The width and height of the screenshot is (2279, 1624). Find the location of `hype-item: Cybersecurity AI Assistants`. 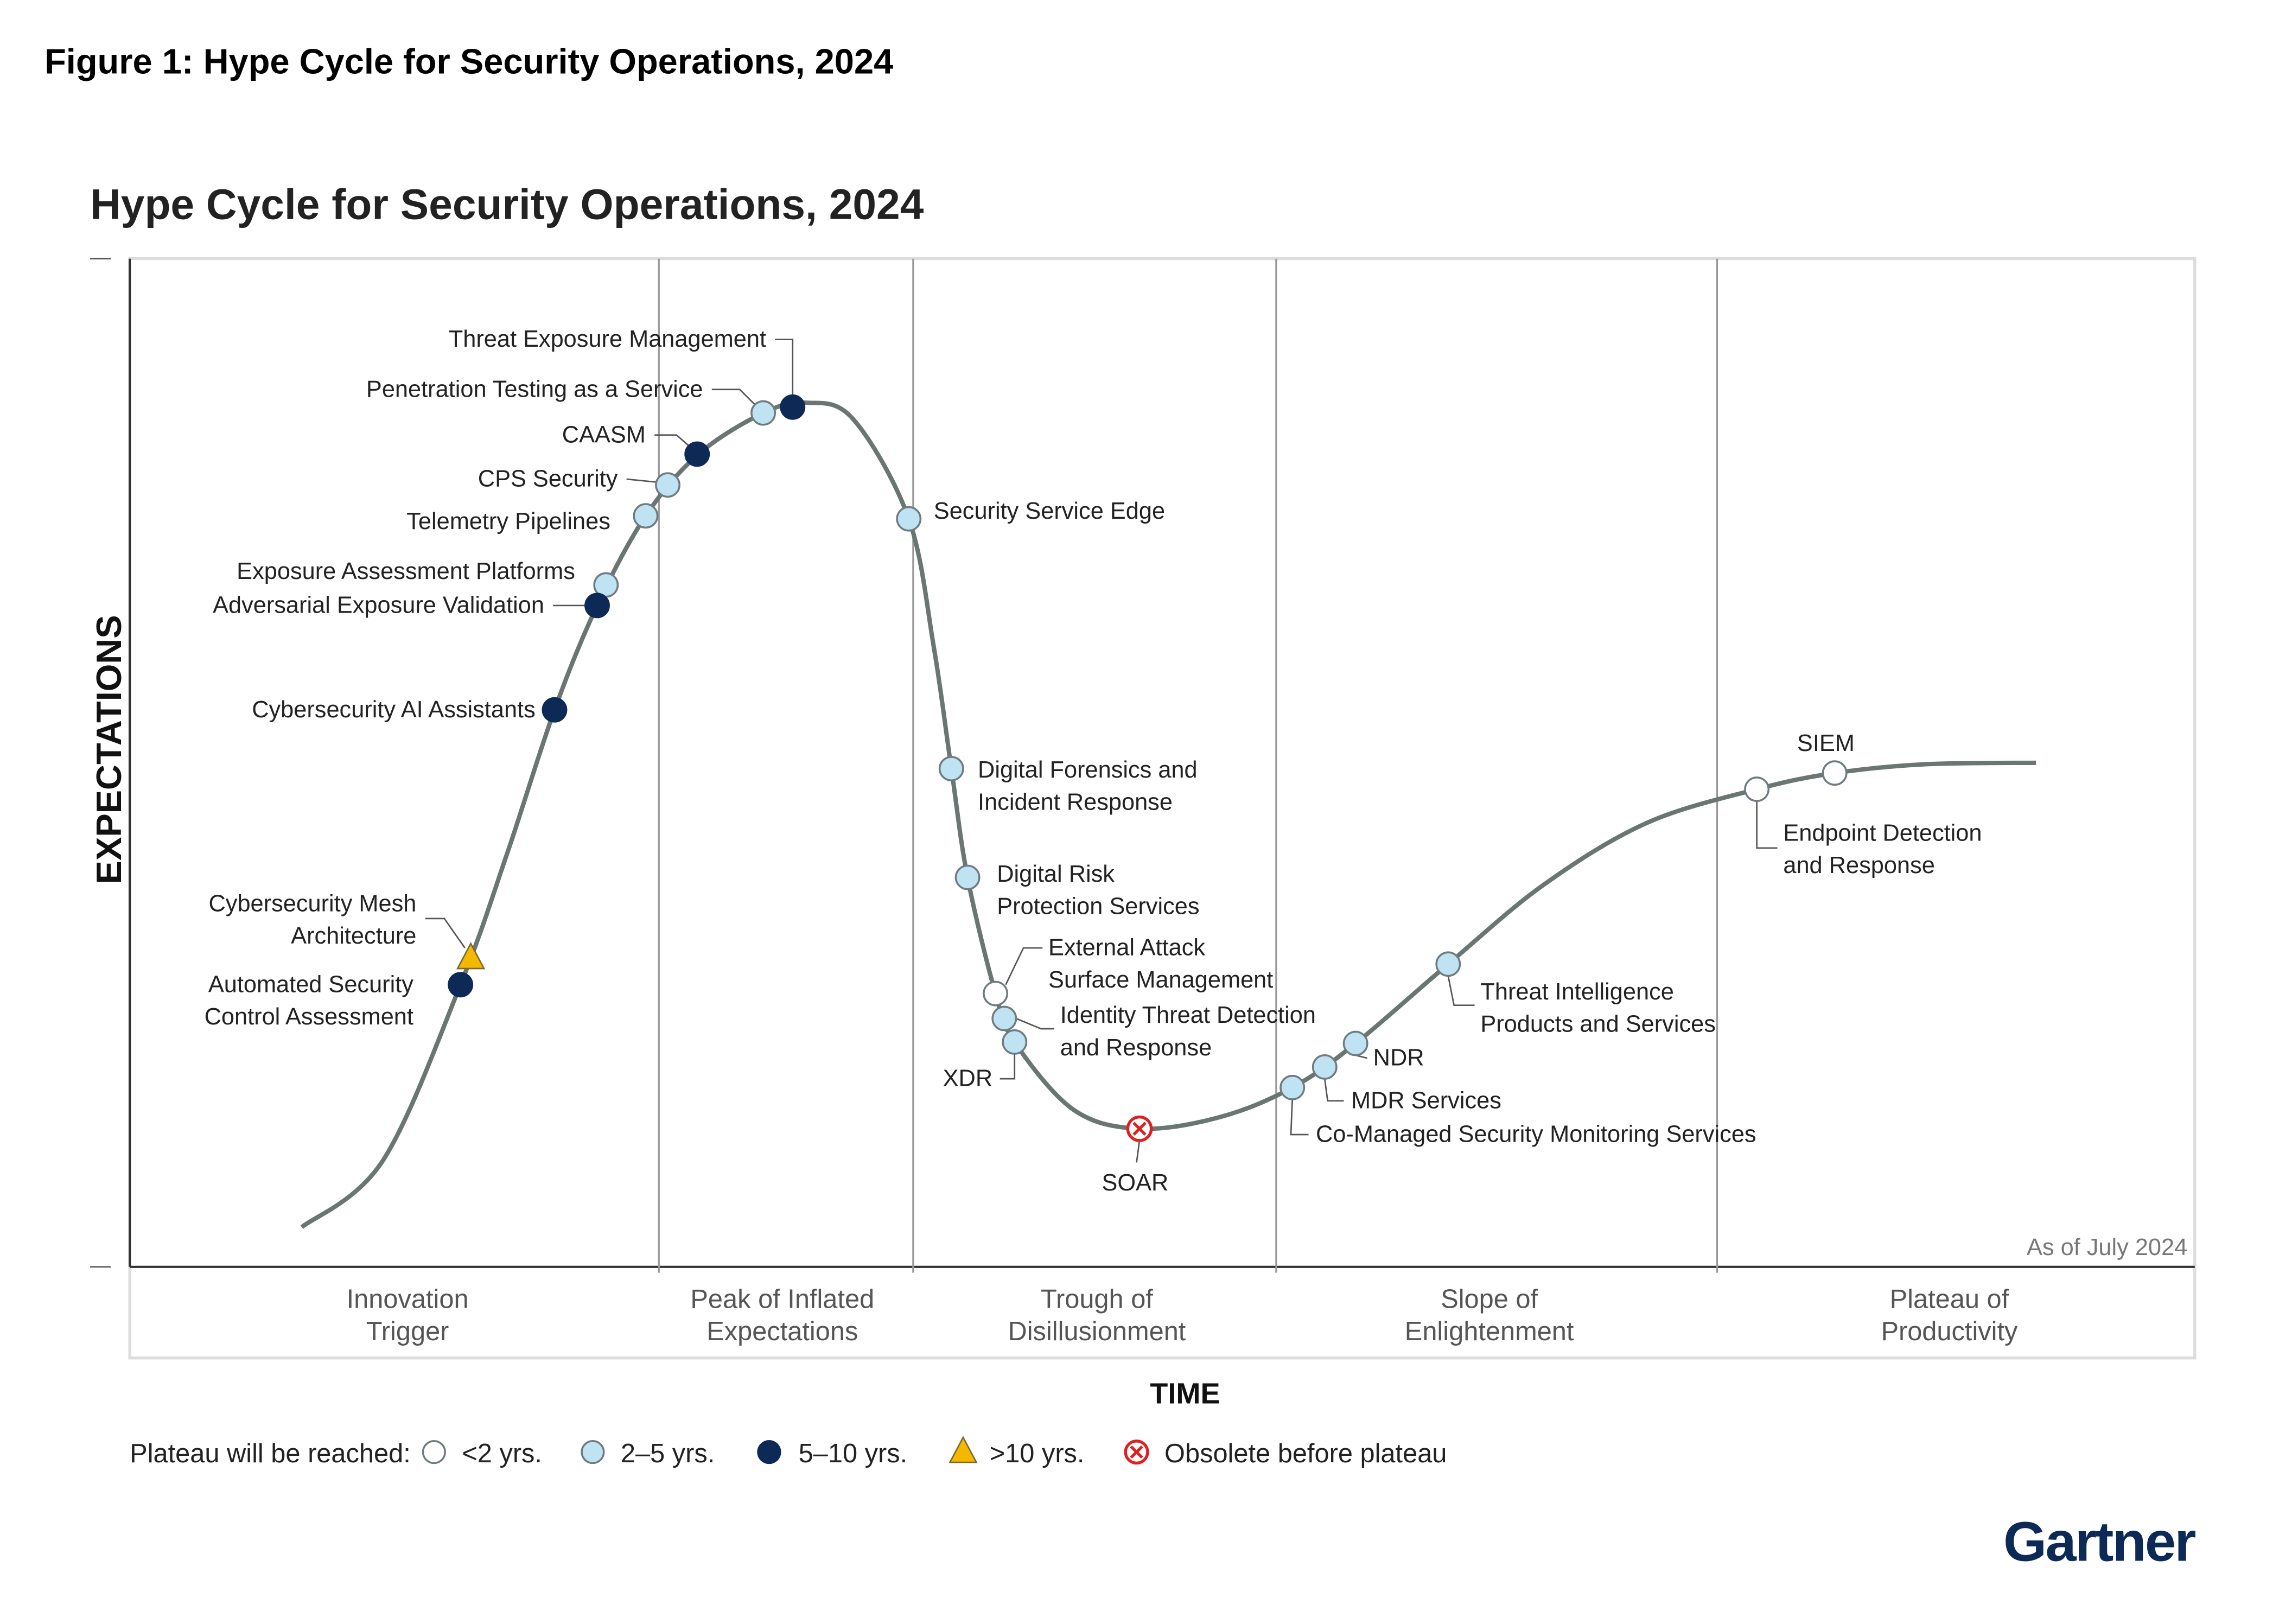

hype-item: Cybersecurity AI Assistants is located at coordinates (410, 710).